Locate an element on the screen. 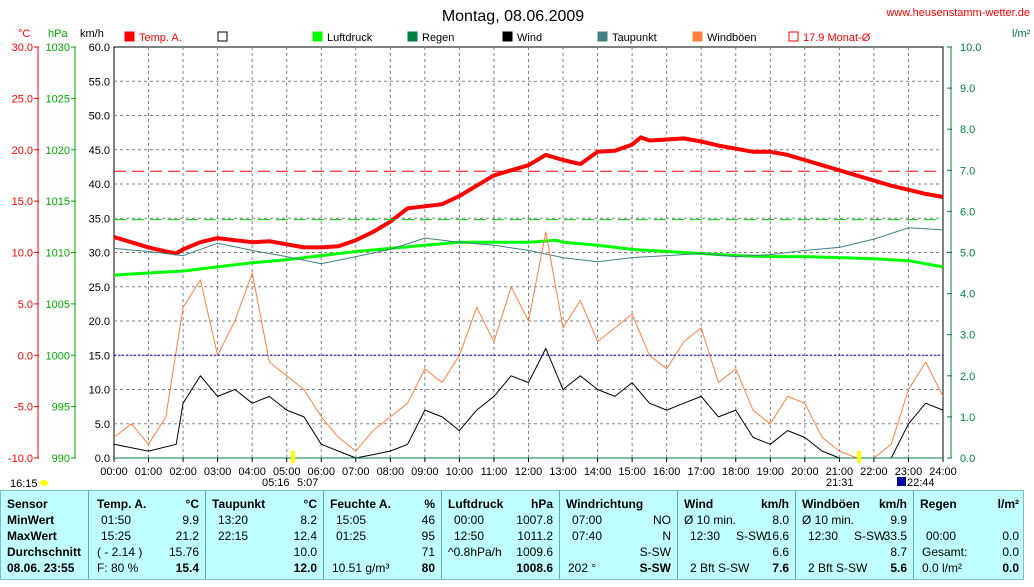 This screenshot has height=587, width=1034. moon-icon is located at coordinates (44, 483).